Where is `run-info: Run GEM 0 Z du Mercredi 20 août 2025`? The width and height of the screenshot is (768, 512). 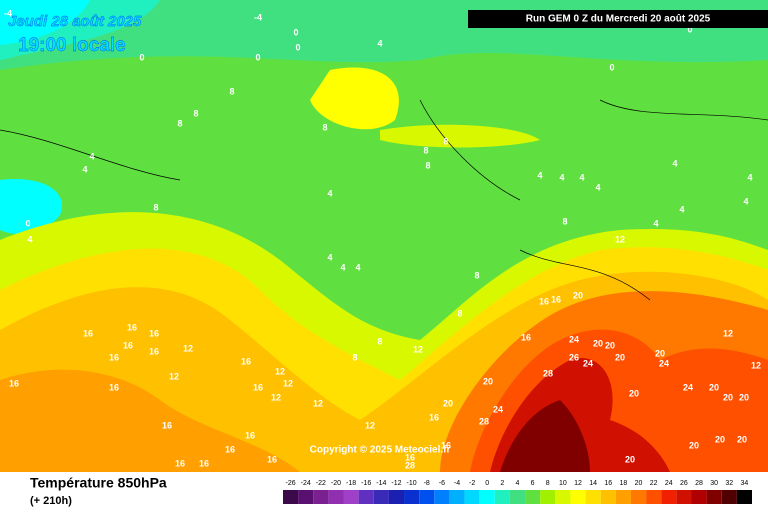
run-info: Run GEM 0 Z du Mercredi 20 août 2025 is located at coordinates (618, 19).